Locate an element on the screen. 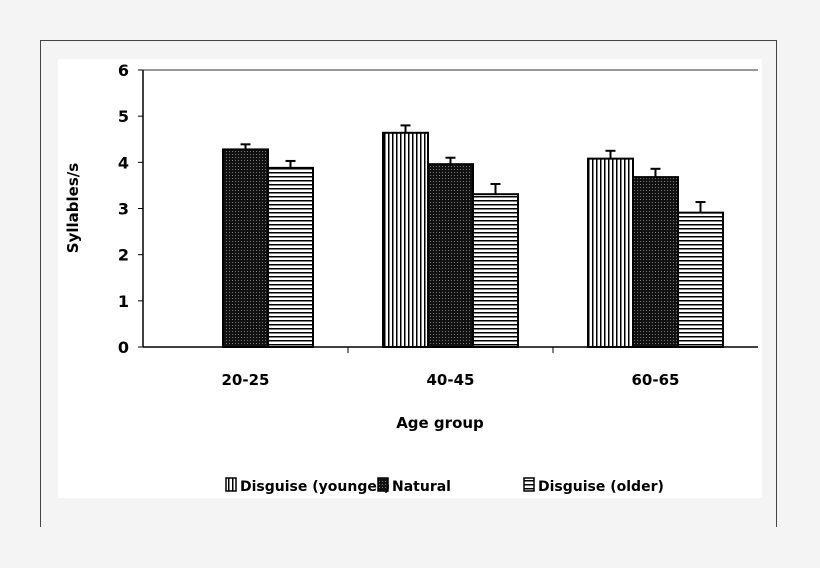 The width and height of the screenshot is (820, 568). bar-disguise-younger--40-45 is located at coordinates (405, 239).